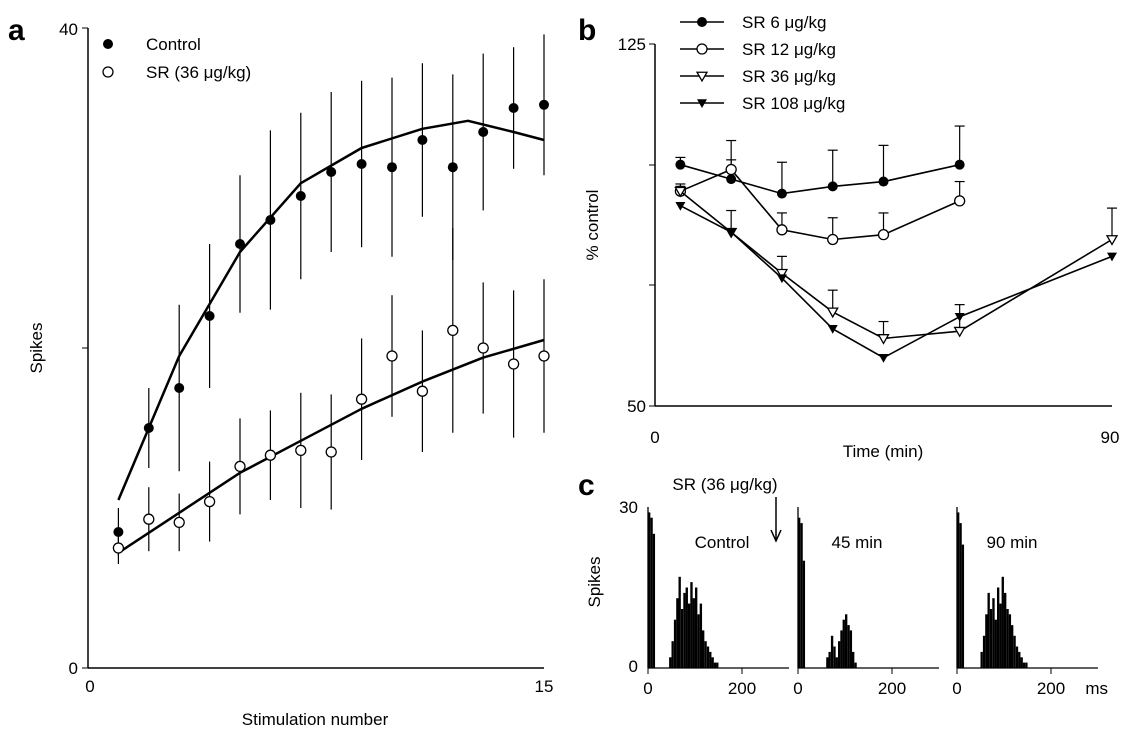 Image resolution: width=1126 pixels, height=731 pixels. Describe the element at coordinates (647, 688) in the screenshot. I see `hist-x-tick-label-control: 0` at that location.